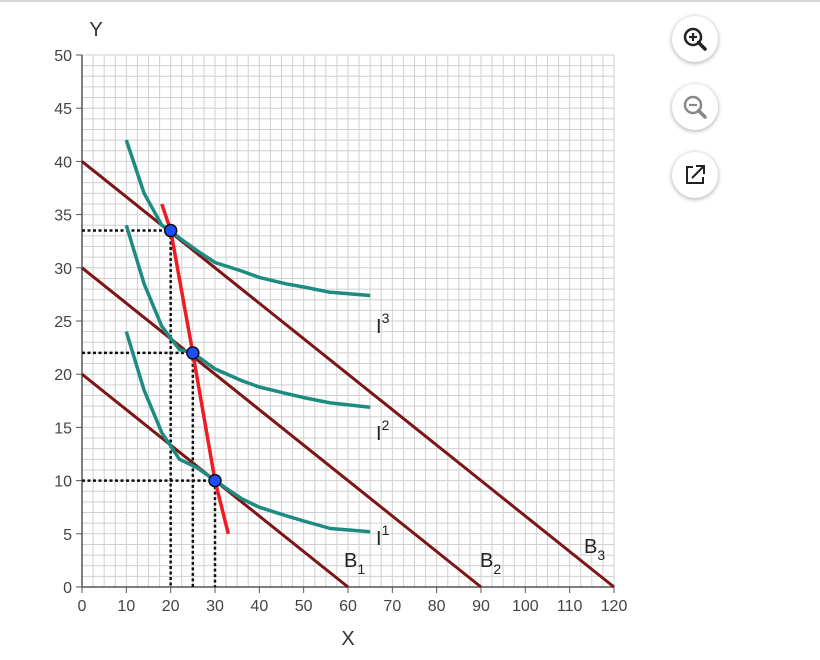 Image resolution: width=820 pixels, height=660 pixels. I want to click on indifference-label-1: I1, so click(383, 536).